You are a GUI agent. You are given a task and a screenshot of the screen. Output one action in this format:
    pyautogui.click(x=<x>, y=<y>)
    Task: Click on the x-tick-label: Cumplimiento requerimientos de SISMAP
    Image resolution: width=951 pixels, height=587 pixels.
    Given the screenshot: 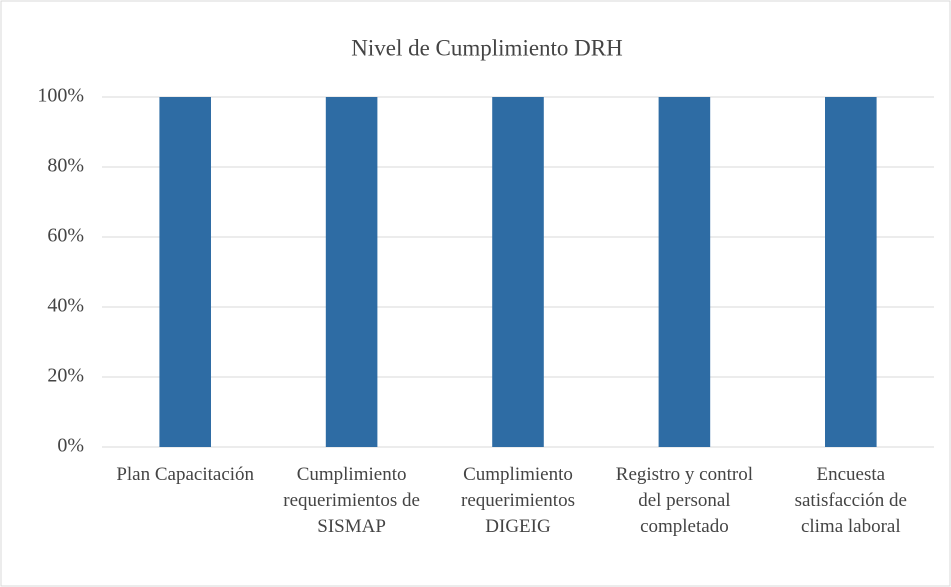 What is the action you would take?
    pyautogui.click(x=351, y=500)
    